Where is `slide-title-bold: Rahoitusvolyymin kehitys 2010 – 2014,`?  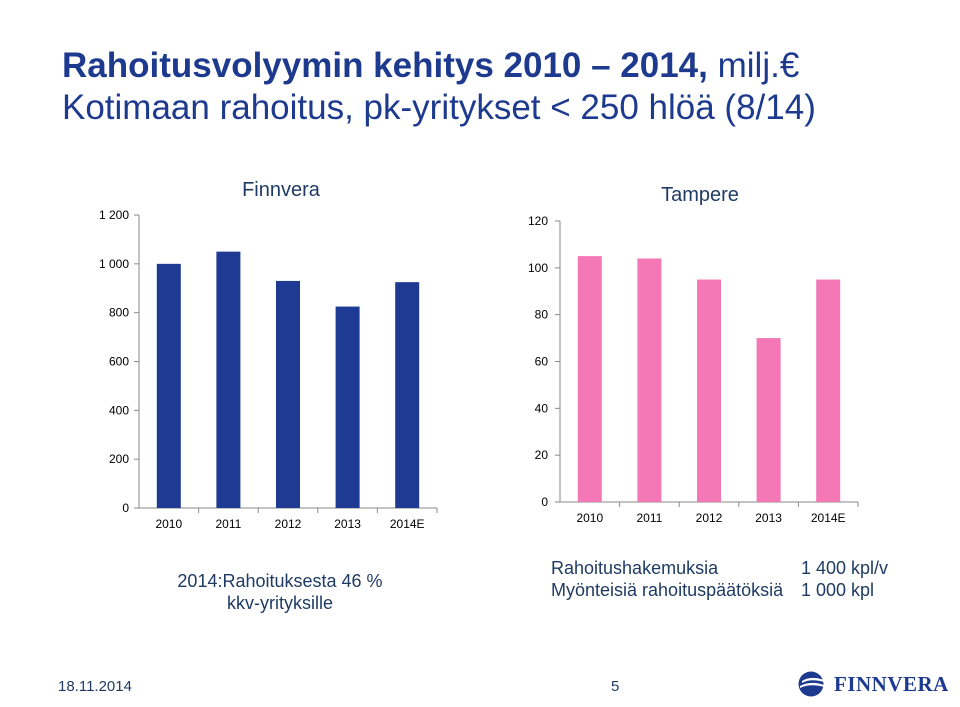 slide-title-bold: Rahoitusvolyymin kehitys 2010 – 2014, is located at coordinates (385, 65).